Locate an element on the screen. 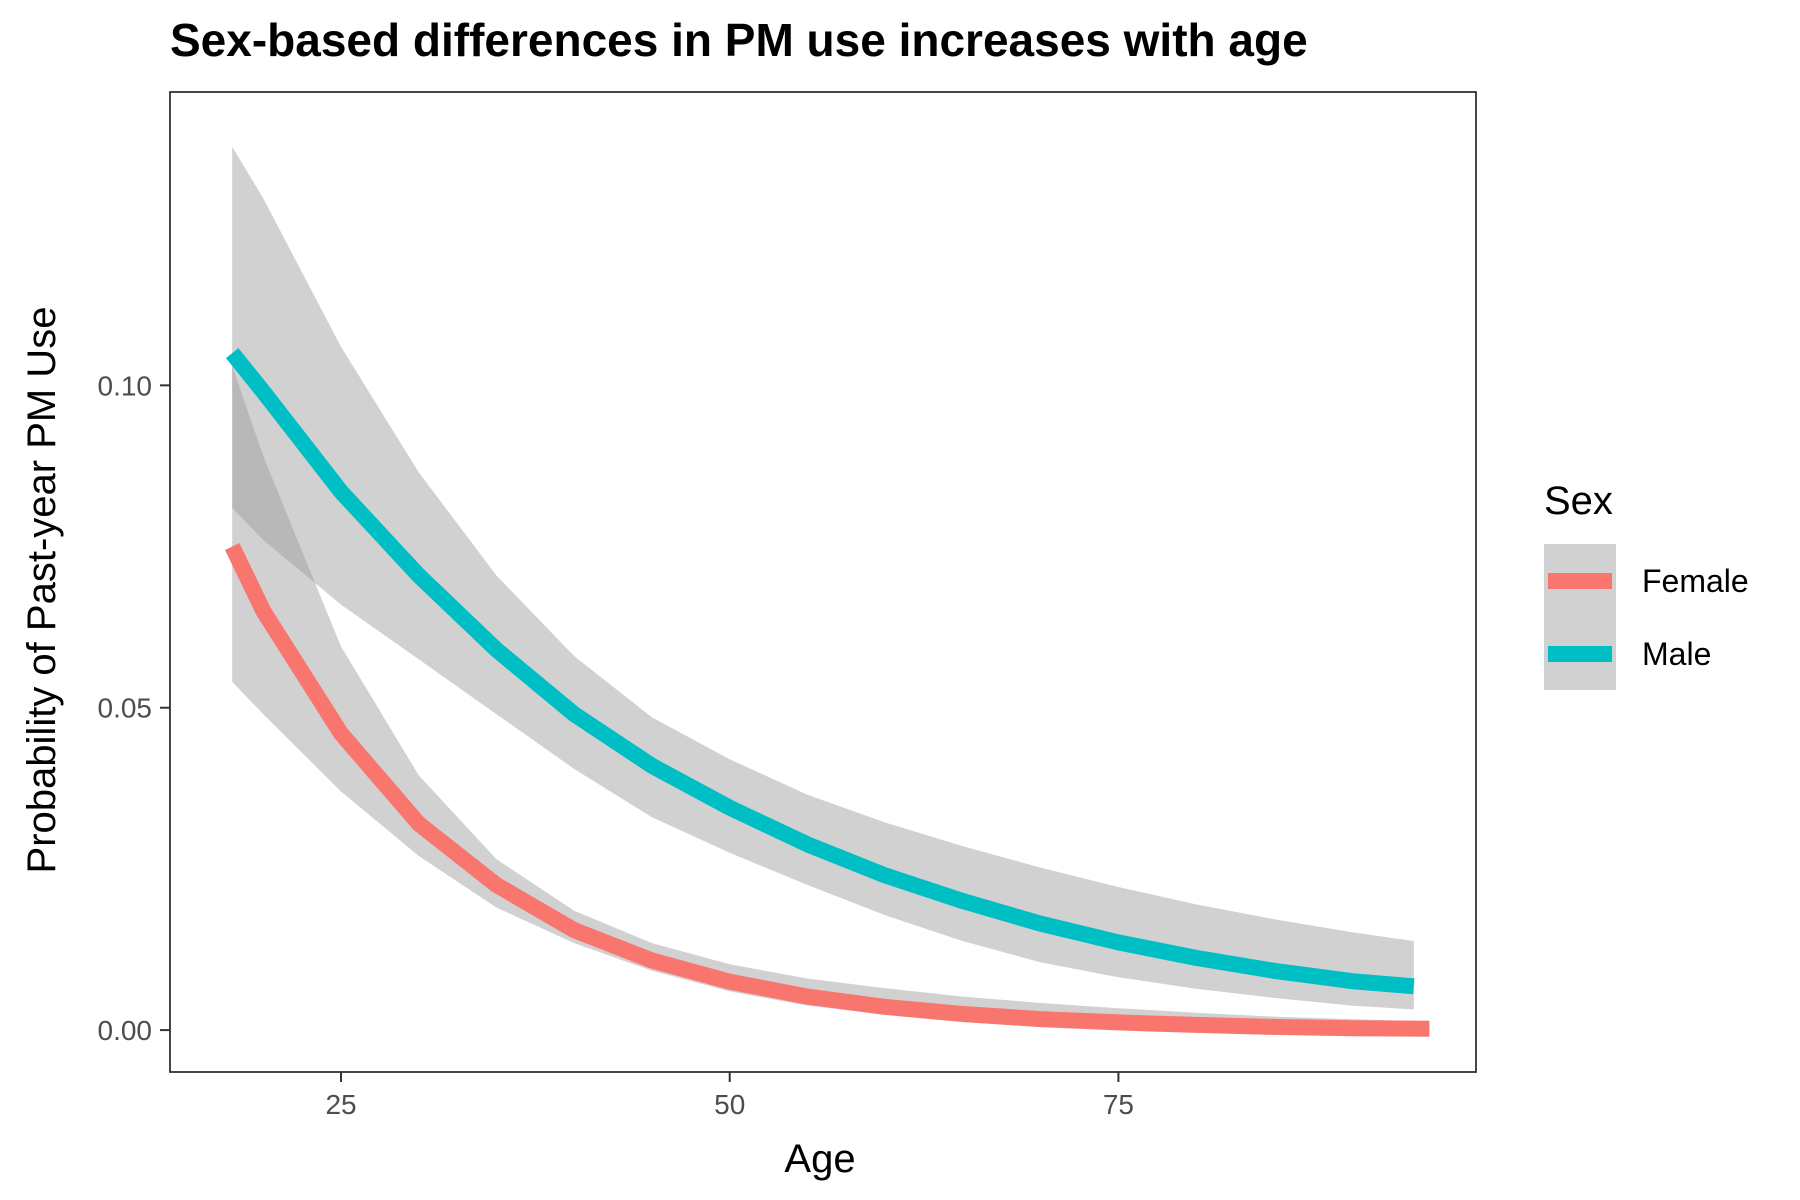 The image size is (1800, 1200). y-axis: 0.00 0.05 0.10 is located at coordinates (134, 708).